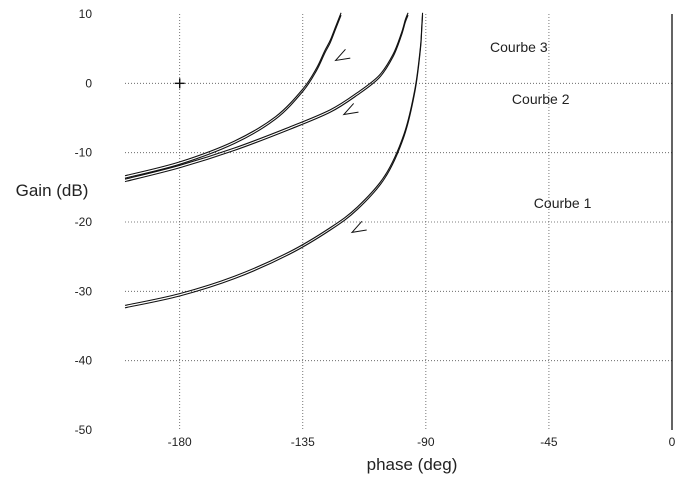 Image resolution: width=700 pixels, height=480 pixels. I want to click on curve-label: Courbe 1, so click(563, 203).